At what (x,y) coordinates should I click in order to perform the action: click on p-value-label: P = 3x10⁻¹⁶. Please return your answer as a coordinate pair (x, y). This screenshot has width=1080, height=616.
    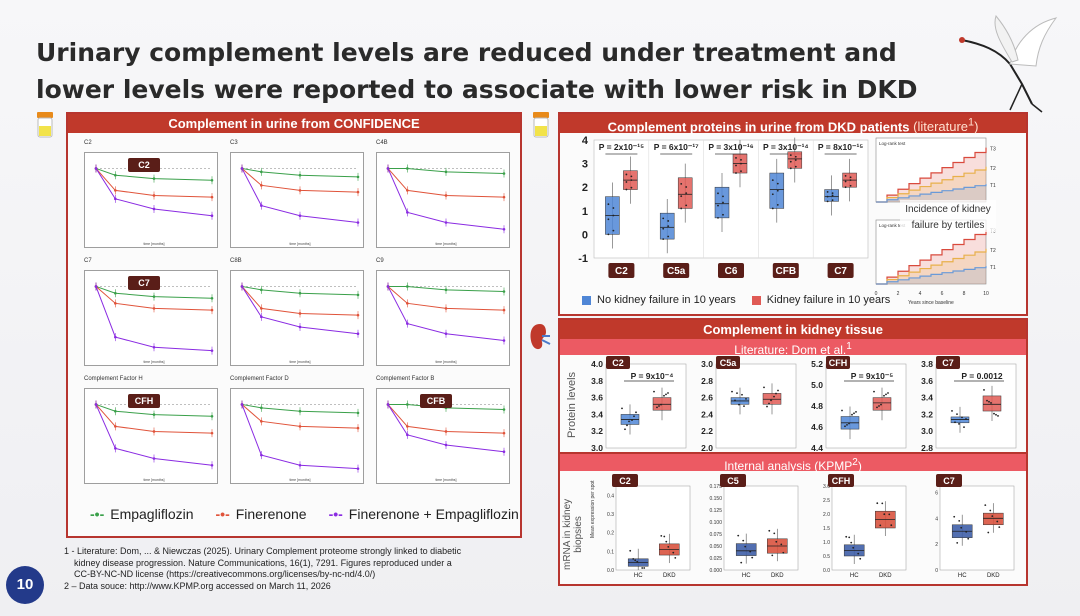
    Looking at the image, I should click on (730, 147).